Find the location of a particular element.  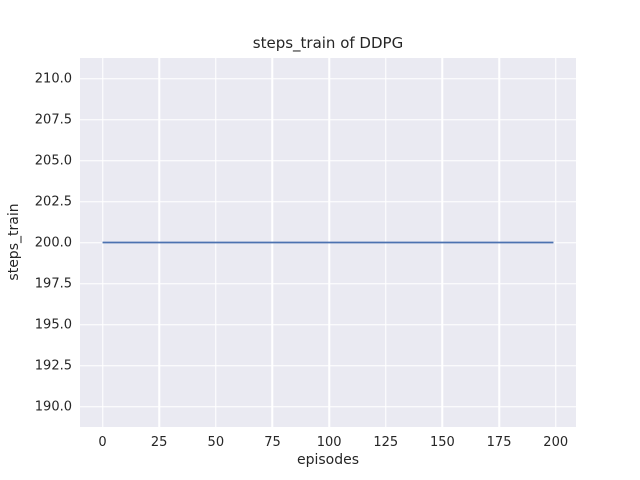

y-tick-label: 202.5 is located at coordinates (53, 201).